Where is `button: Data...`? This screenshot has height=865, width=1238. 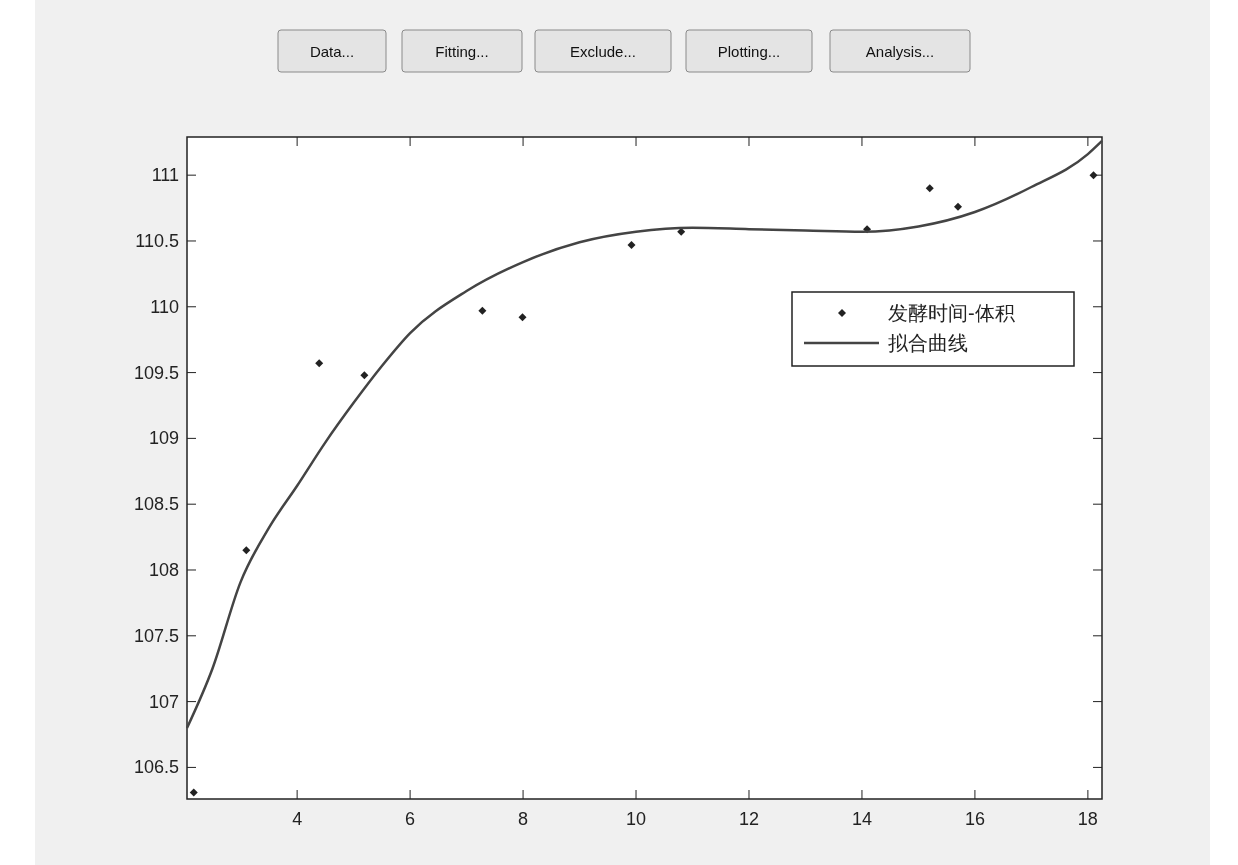 button: Data... is located at coordinates (332, 51).